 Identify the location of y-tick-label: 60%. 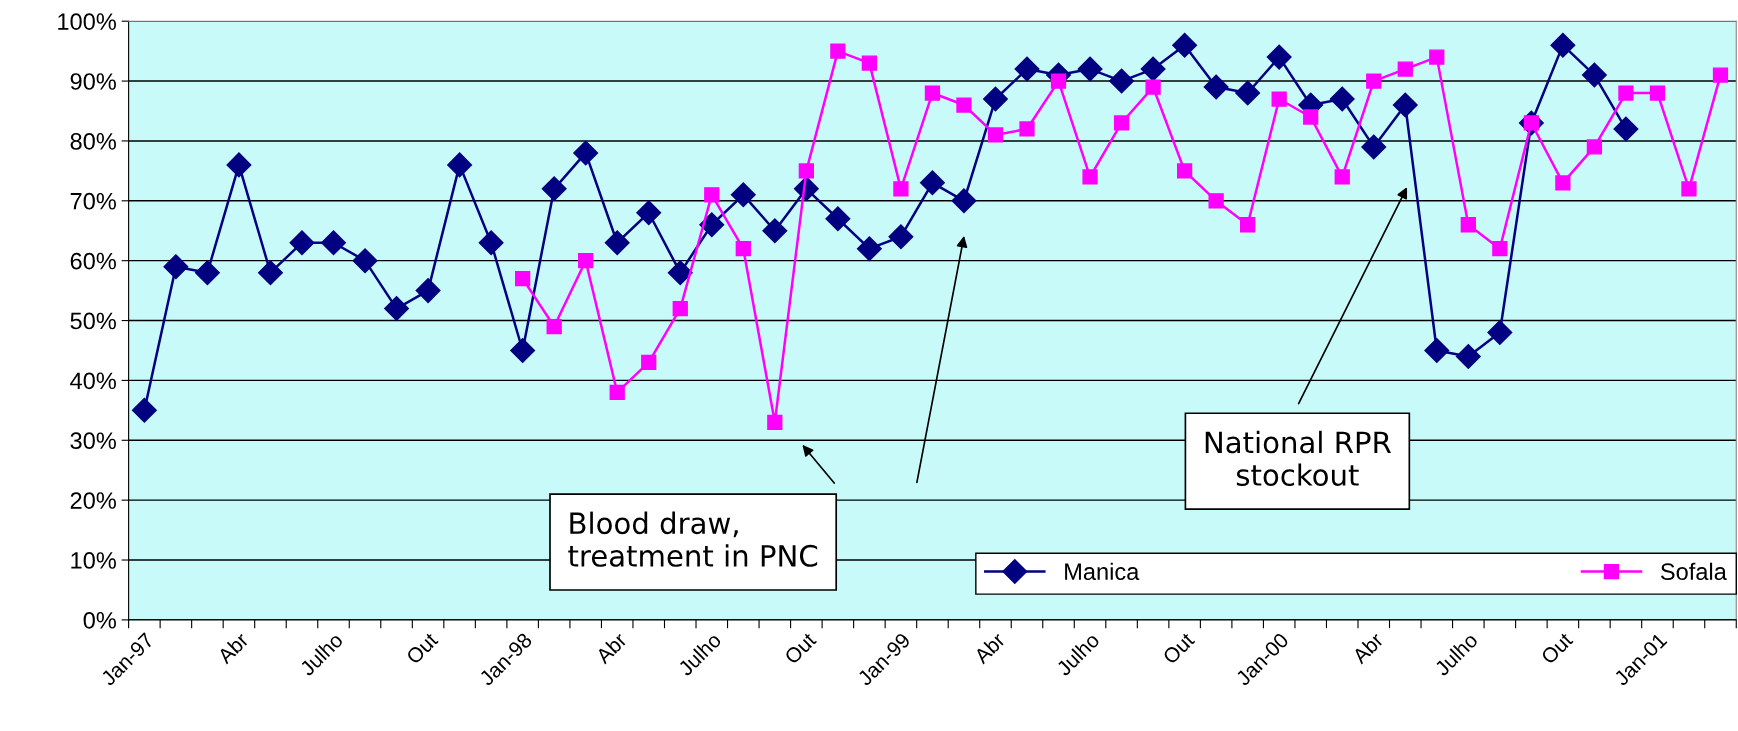
(93, 261).